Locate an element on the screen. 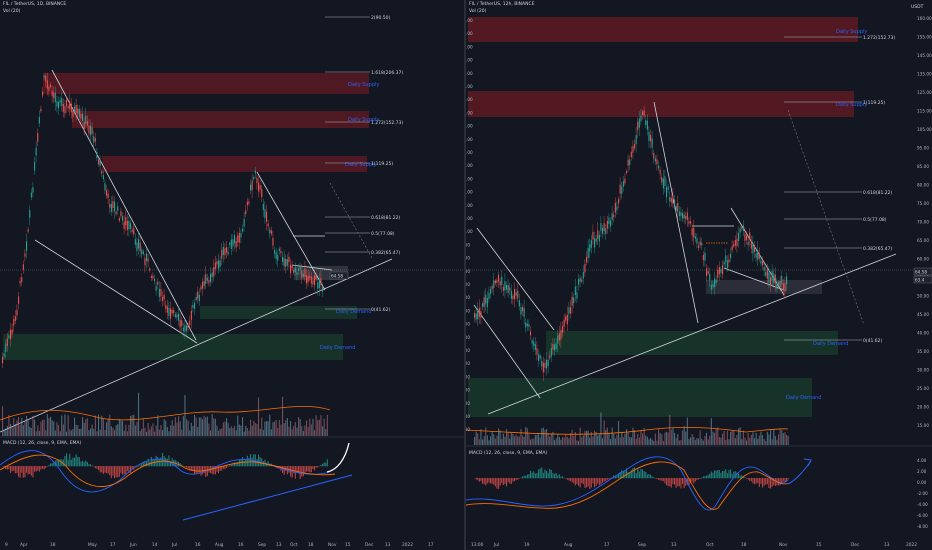  left-fib-label: 1(119.25) is located at coordinates (382, 164).